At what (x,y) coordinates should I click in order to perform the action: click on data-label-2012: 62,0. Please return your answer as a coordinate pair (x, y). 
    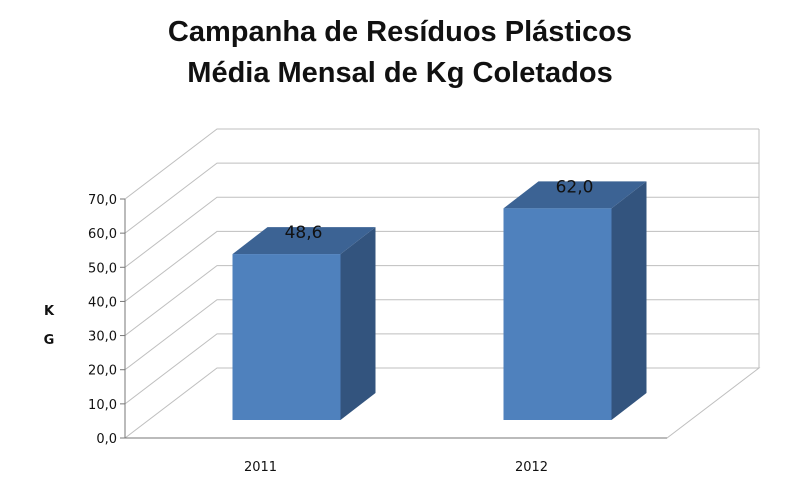
    Looking at the image, I should click on (575, 187).